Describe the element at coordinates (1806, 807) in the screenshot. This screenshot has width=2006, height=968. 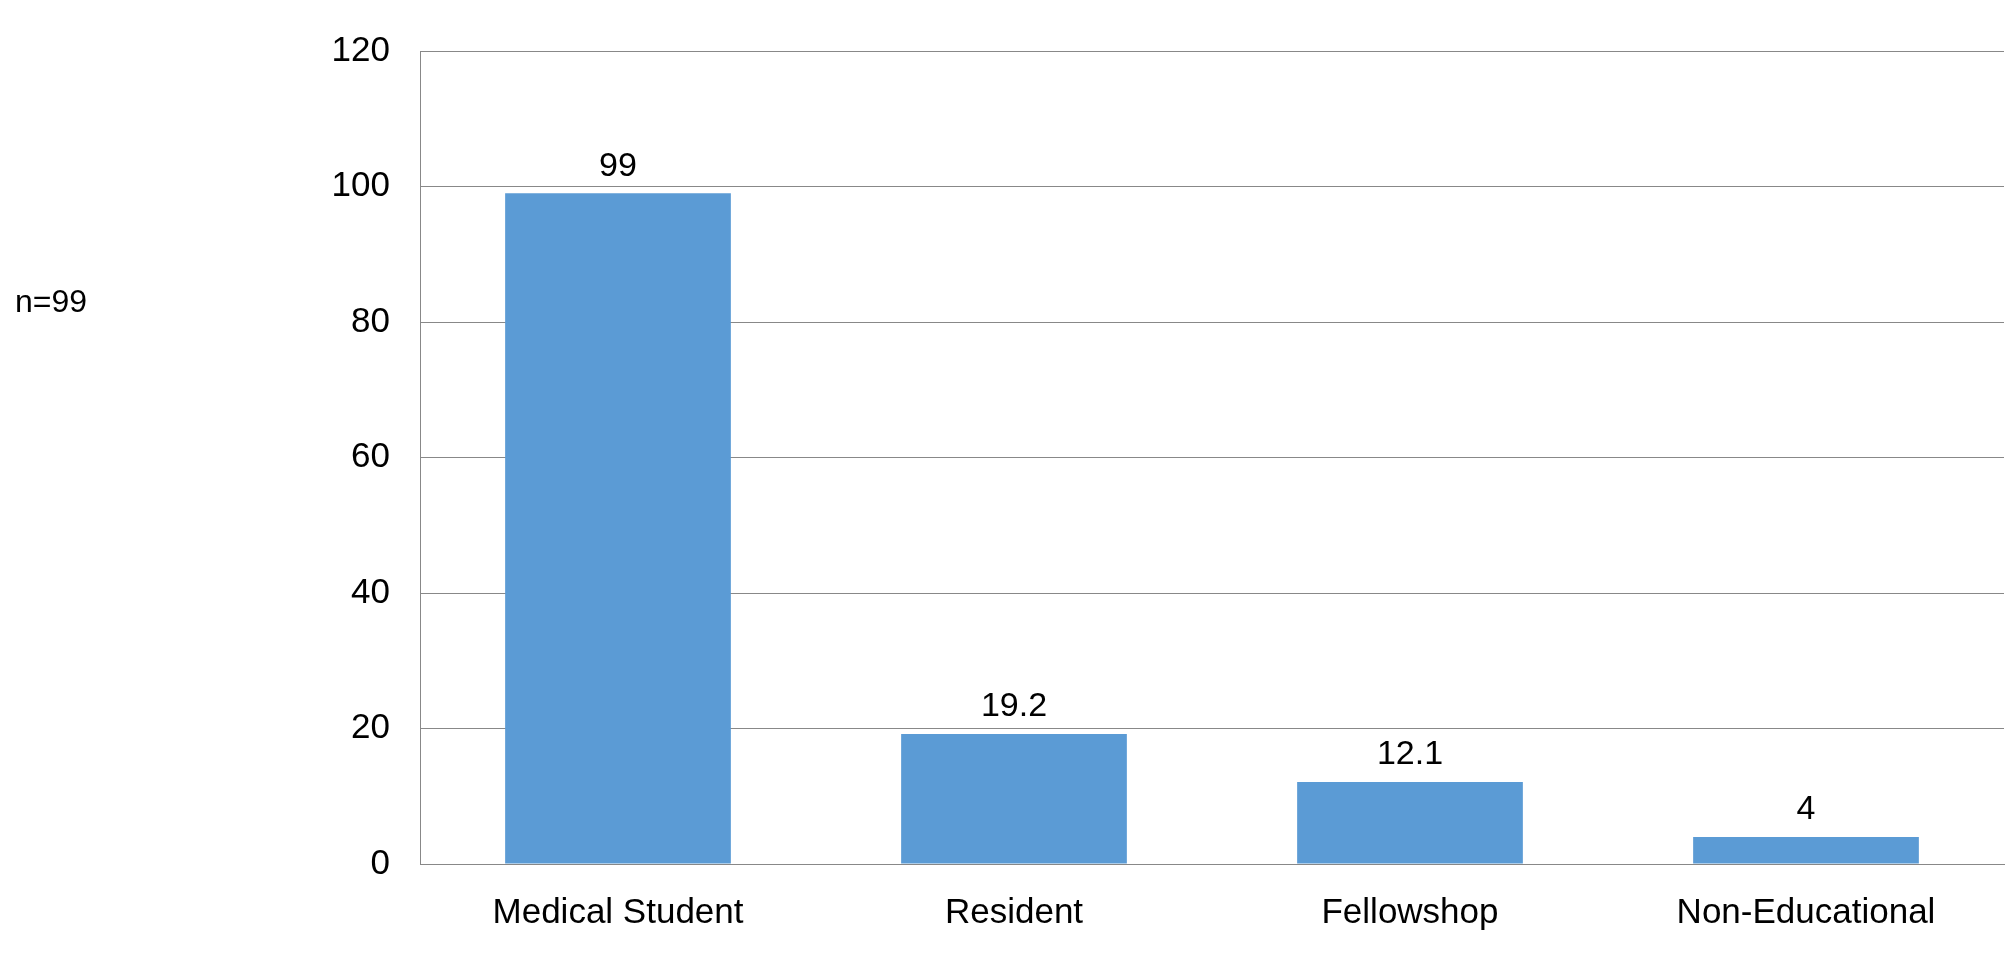
I see `data-label: 4` at that location.